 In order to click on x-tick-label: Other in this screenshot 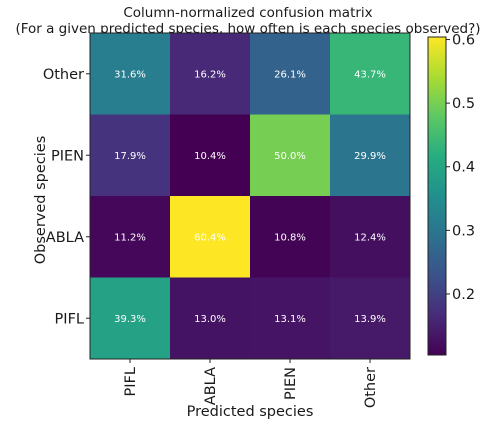, I will do `click(371, 387)`.